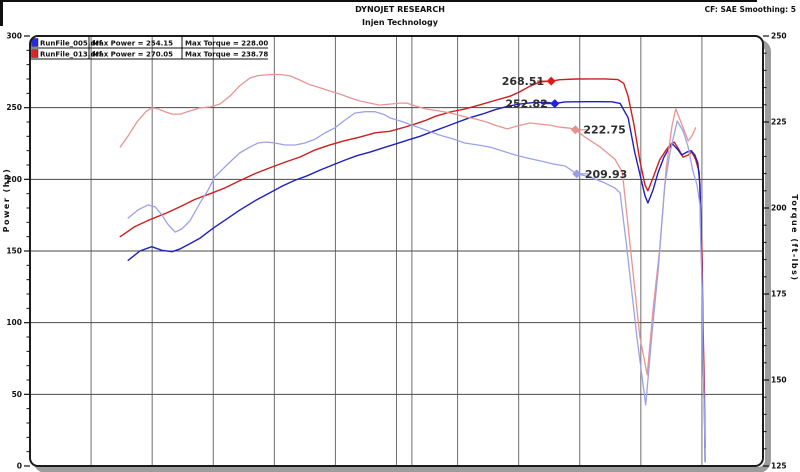  I want to click on peak-value-label: 209.93, so click(606, 174).